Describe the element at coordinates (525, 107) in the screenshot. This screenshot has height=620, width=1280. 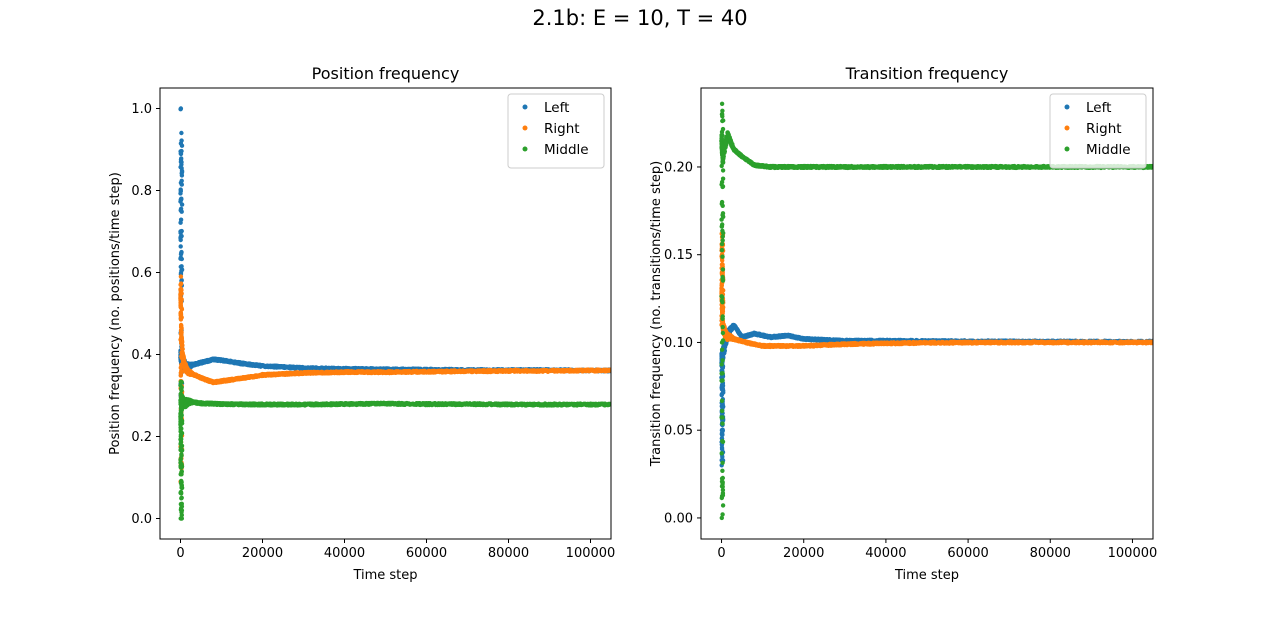
I see `legend-marker-left` at that location.